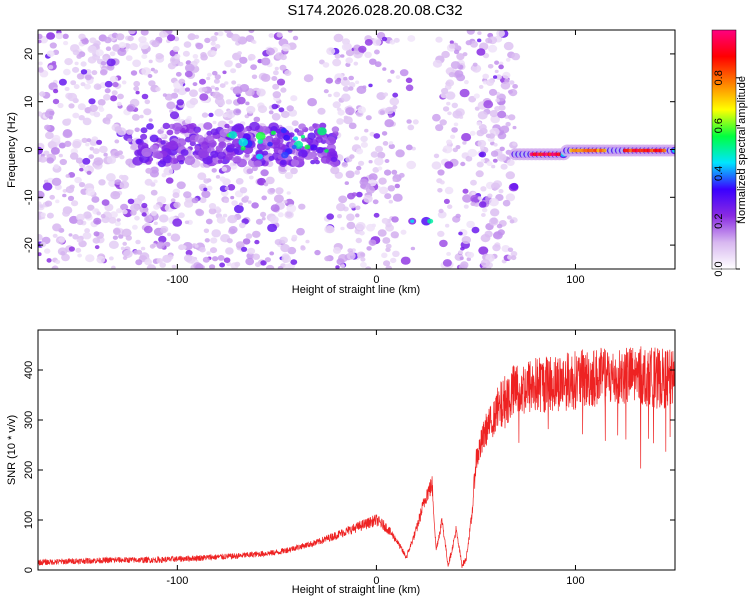 Image resolution: width=750 pixels, height=600 pixels. Describe the element at coordinates (575, 581) in the screenshot. I see `x-tick-label: 100` at that location.